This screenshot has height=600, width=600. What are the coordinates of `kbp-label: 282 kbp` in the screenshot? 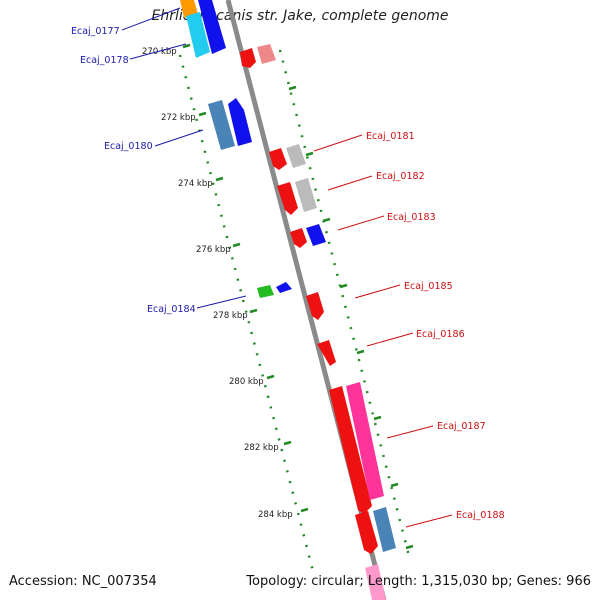 It's located at (261, 448).